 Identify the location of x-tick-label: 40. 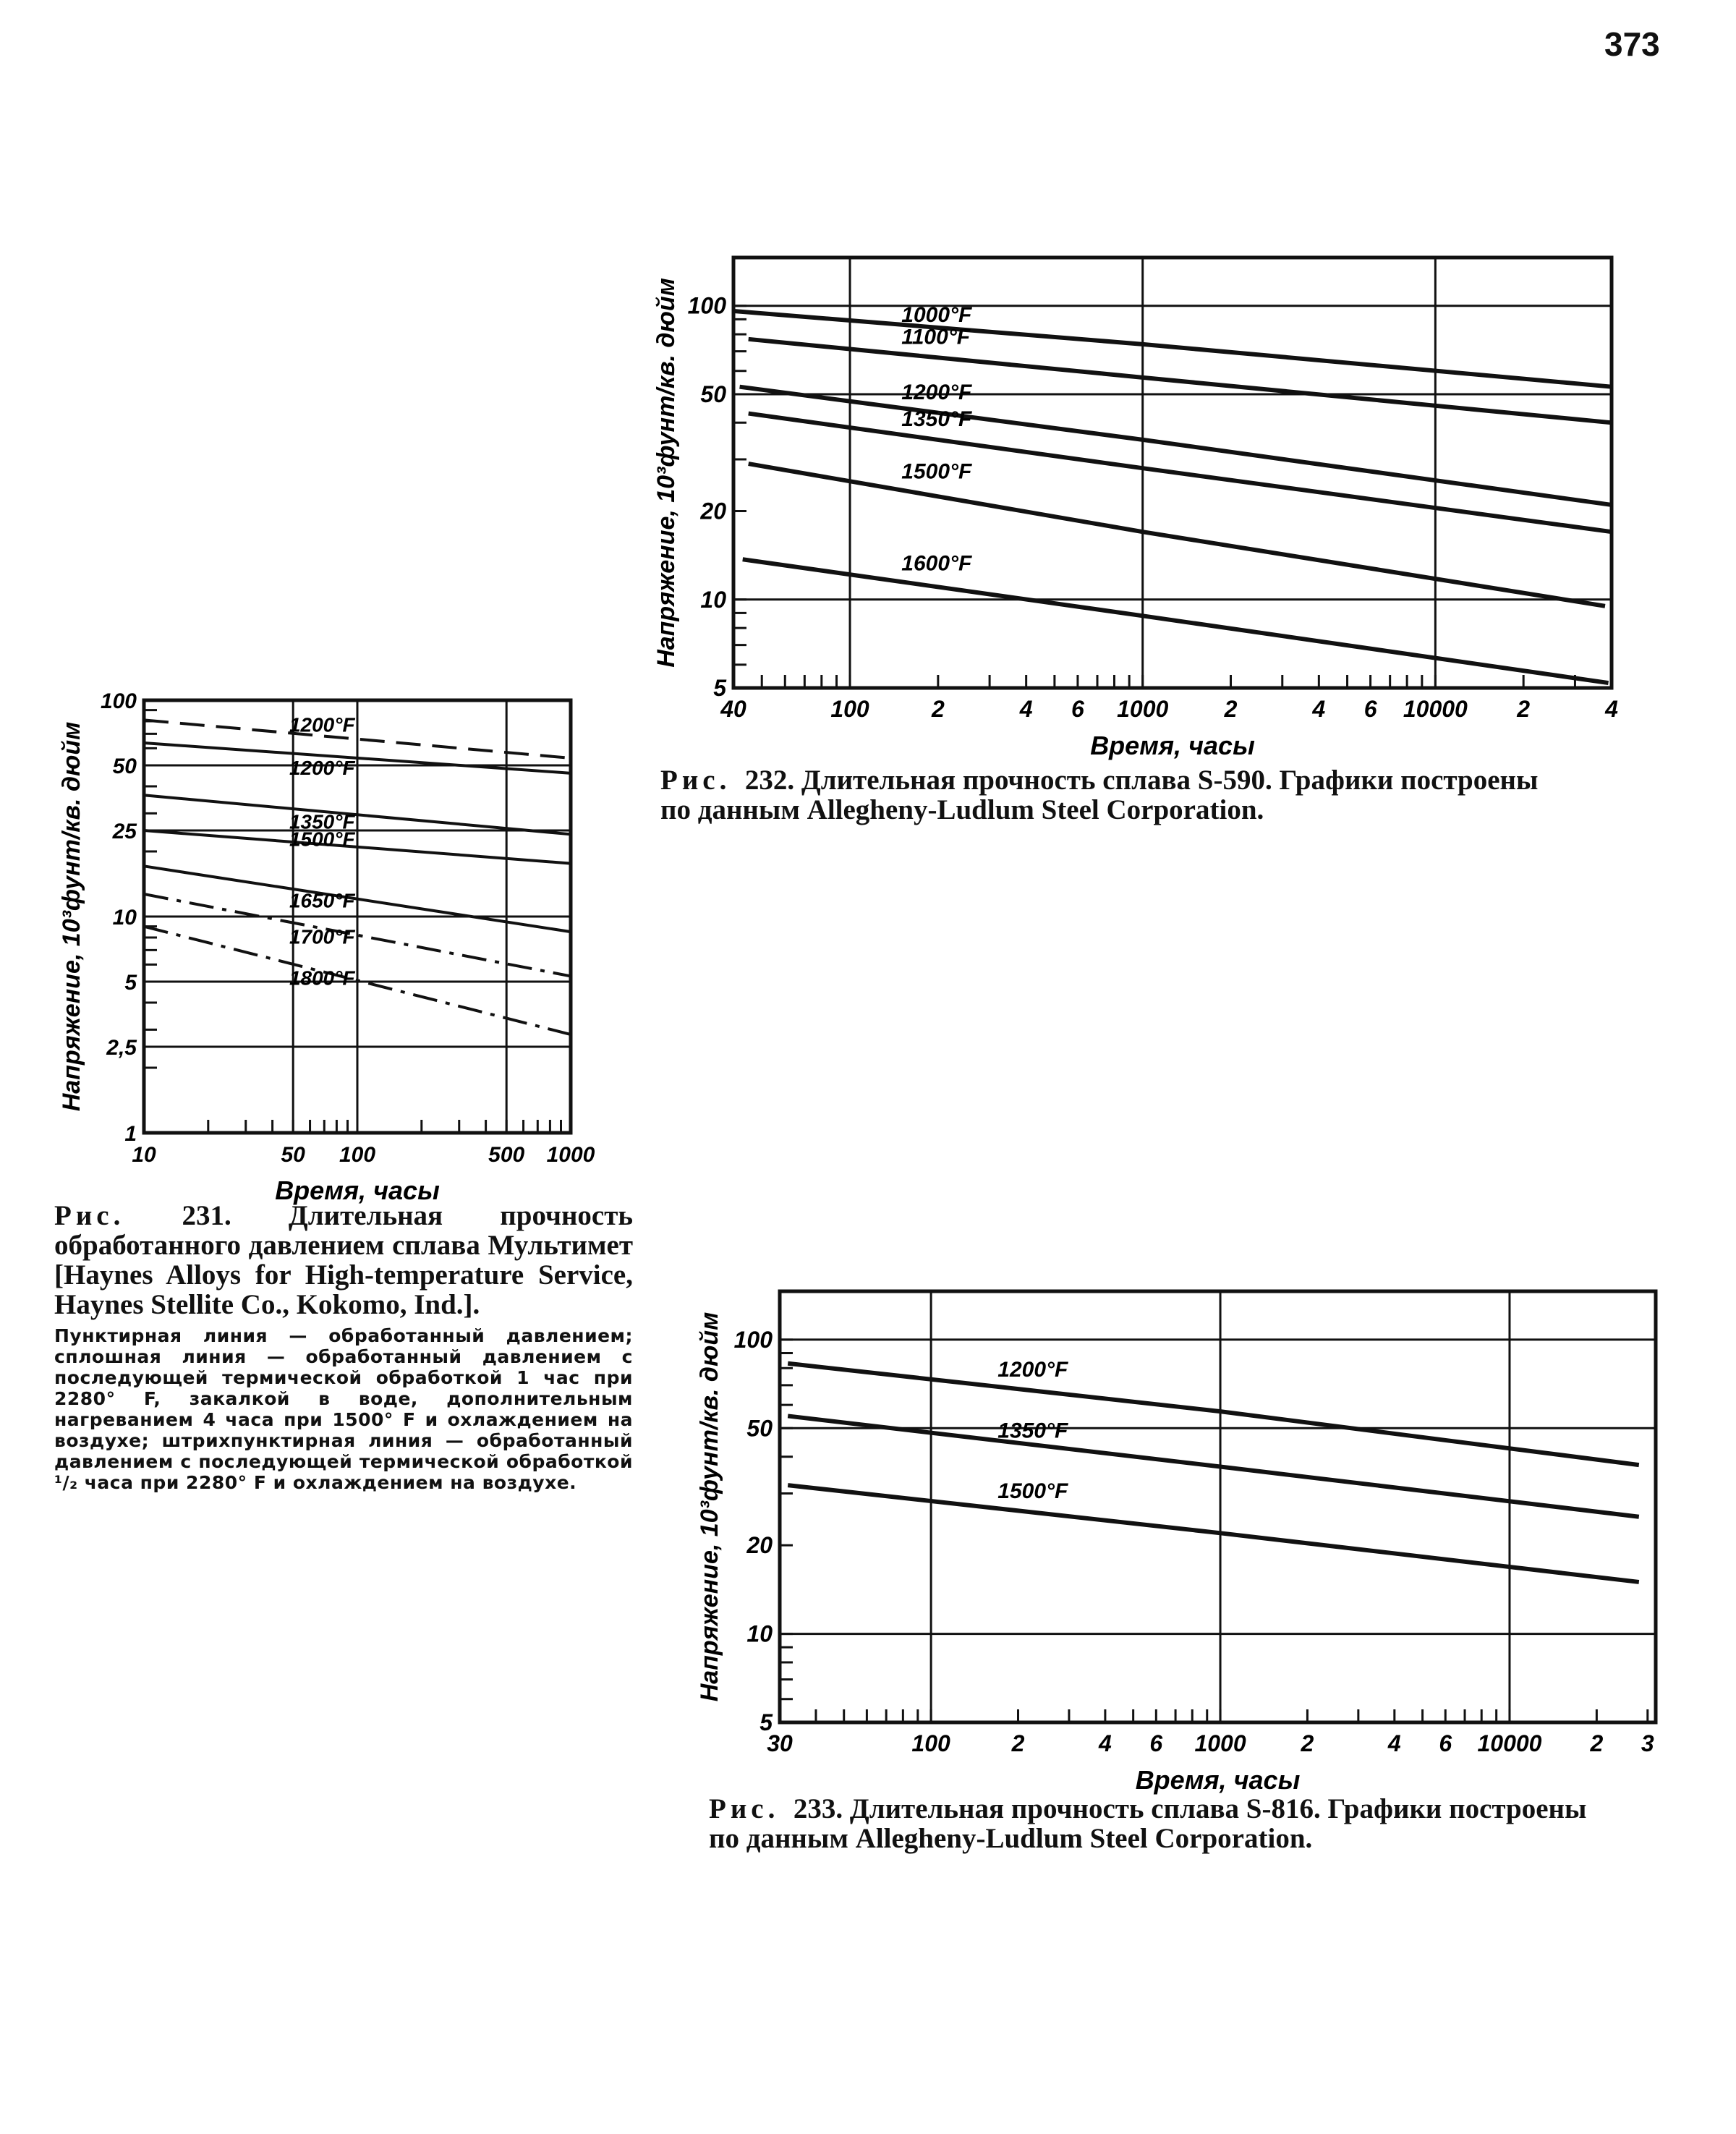
(733, 709).